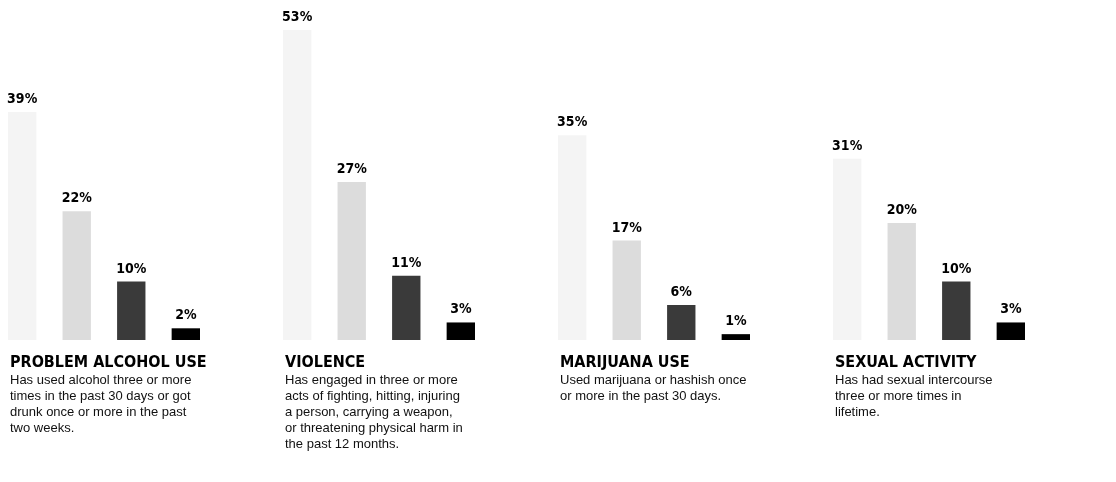 Image resolution: width=1116 pixels, height=482 pixels. What do you see at coordinates (572, 121) in the screenshot?
I see `data-label: 35%` at bounding box center [572, 121].